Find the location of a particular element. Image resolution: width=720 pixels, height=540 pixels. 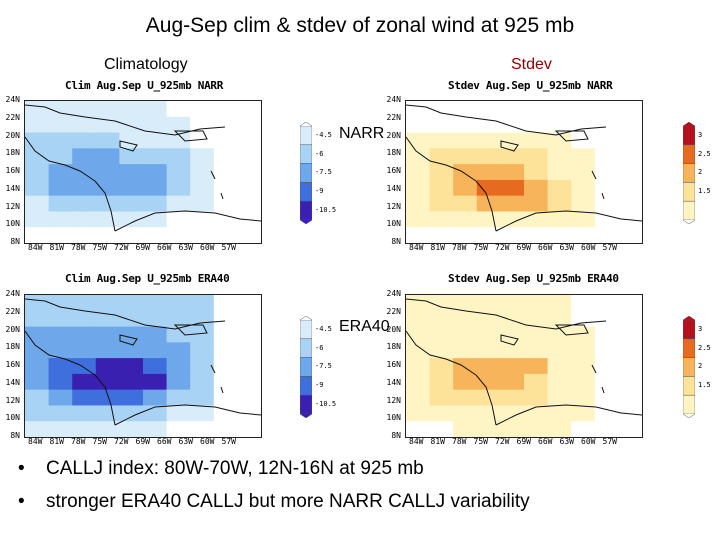

latitude-tick-label: 8N is located at coordinates (396, 435).